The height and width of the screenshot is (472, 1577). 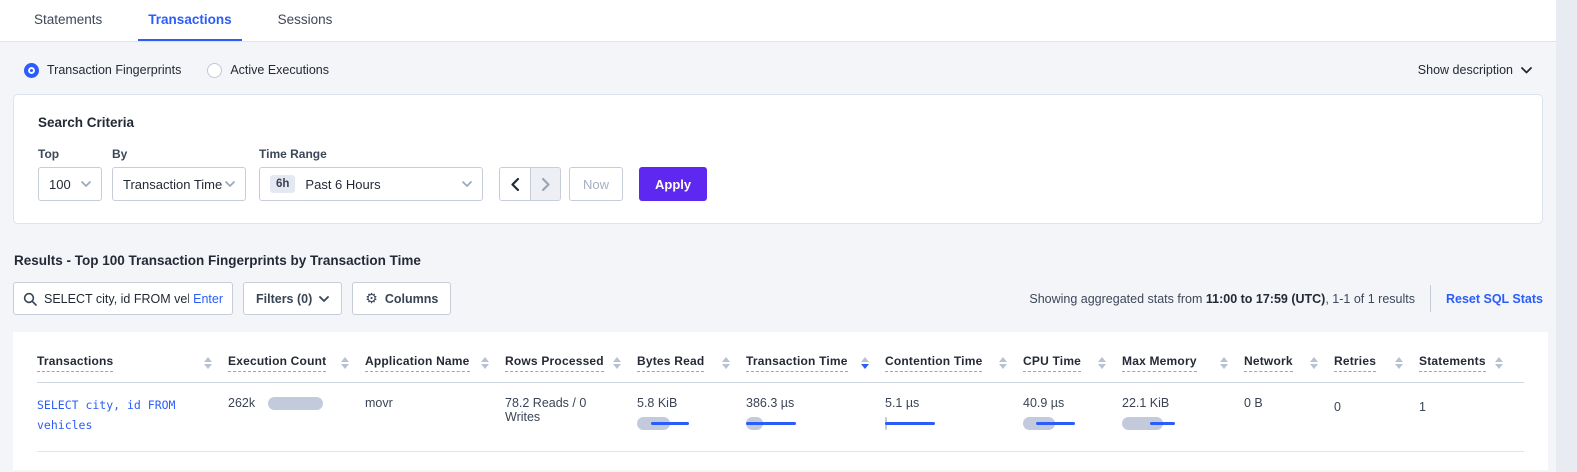 What do you see at coordinates (293, 154) in the screenshot?
I see `time-range-field-label: Time Range` at bounding box center [293, 154].